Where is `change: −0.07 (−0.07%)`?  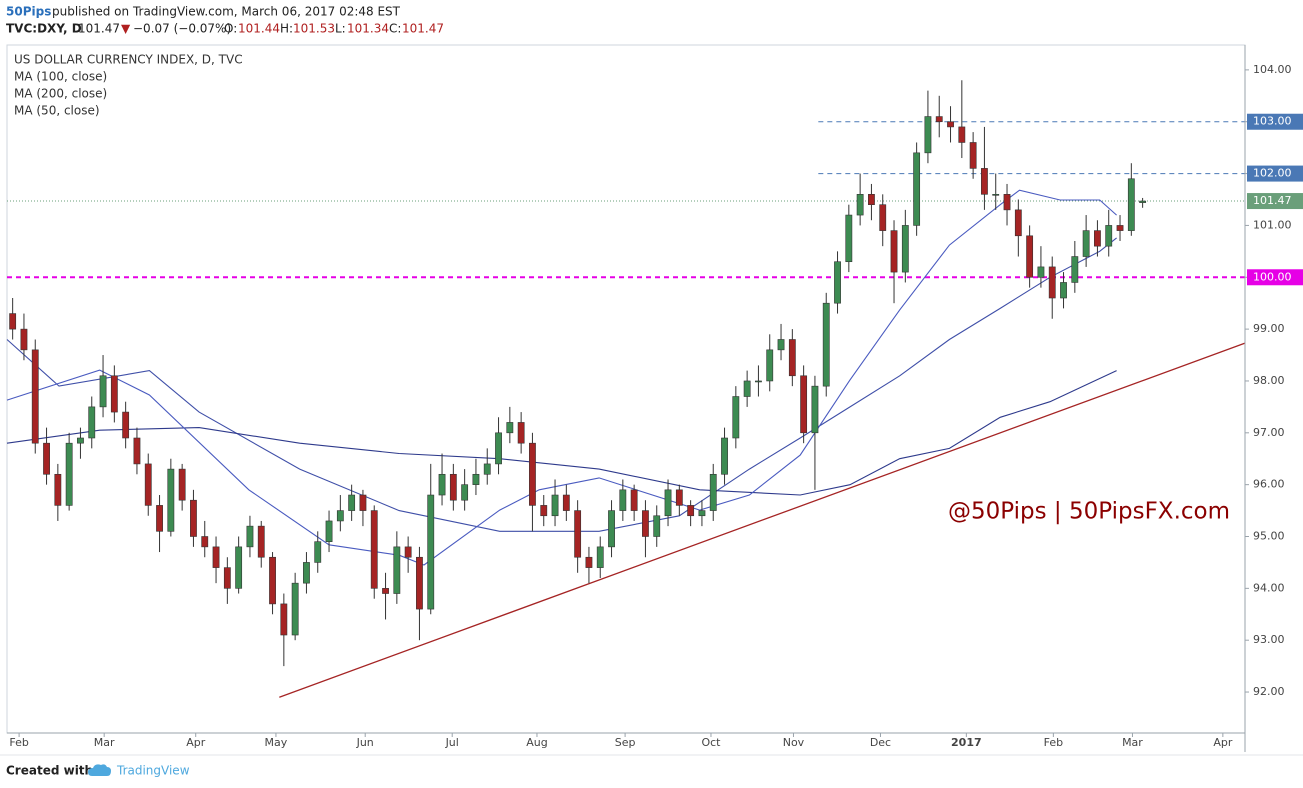
change: −0.07 (−0.07%) is located at coordinates (182, 29).